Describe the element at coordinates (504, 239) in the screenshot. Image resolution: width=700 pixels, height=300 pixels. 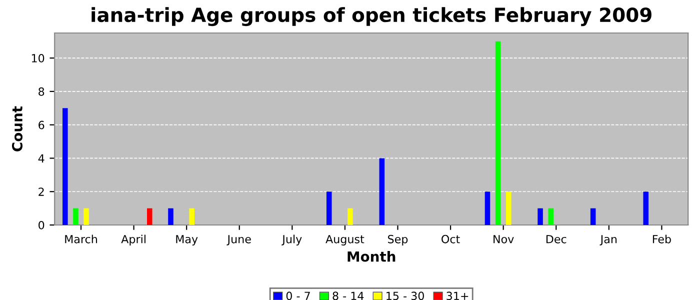
I see `x-tick-label: Nov` at that location.